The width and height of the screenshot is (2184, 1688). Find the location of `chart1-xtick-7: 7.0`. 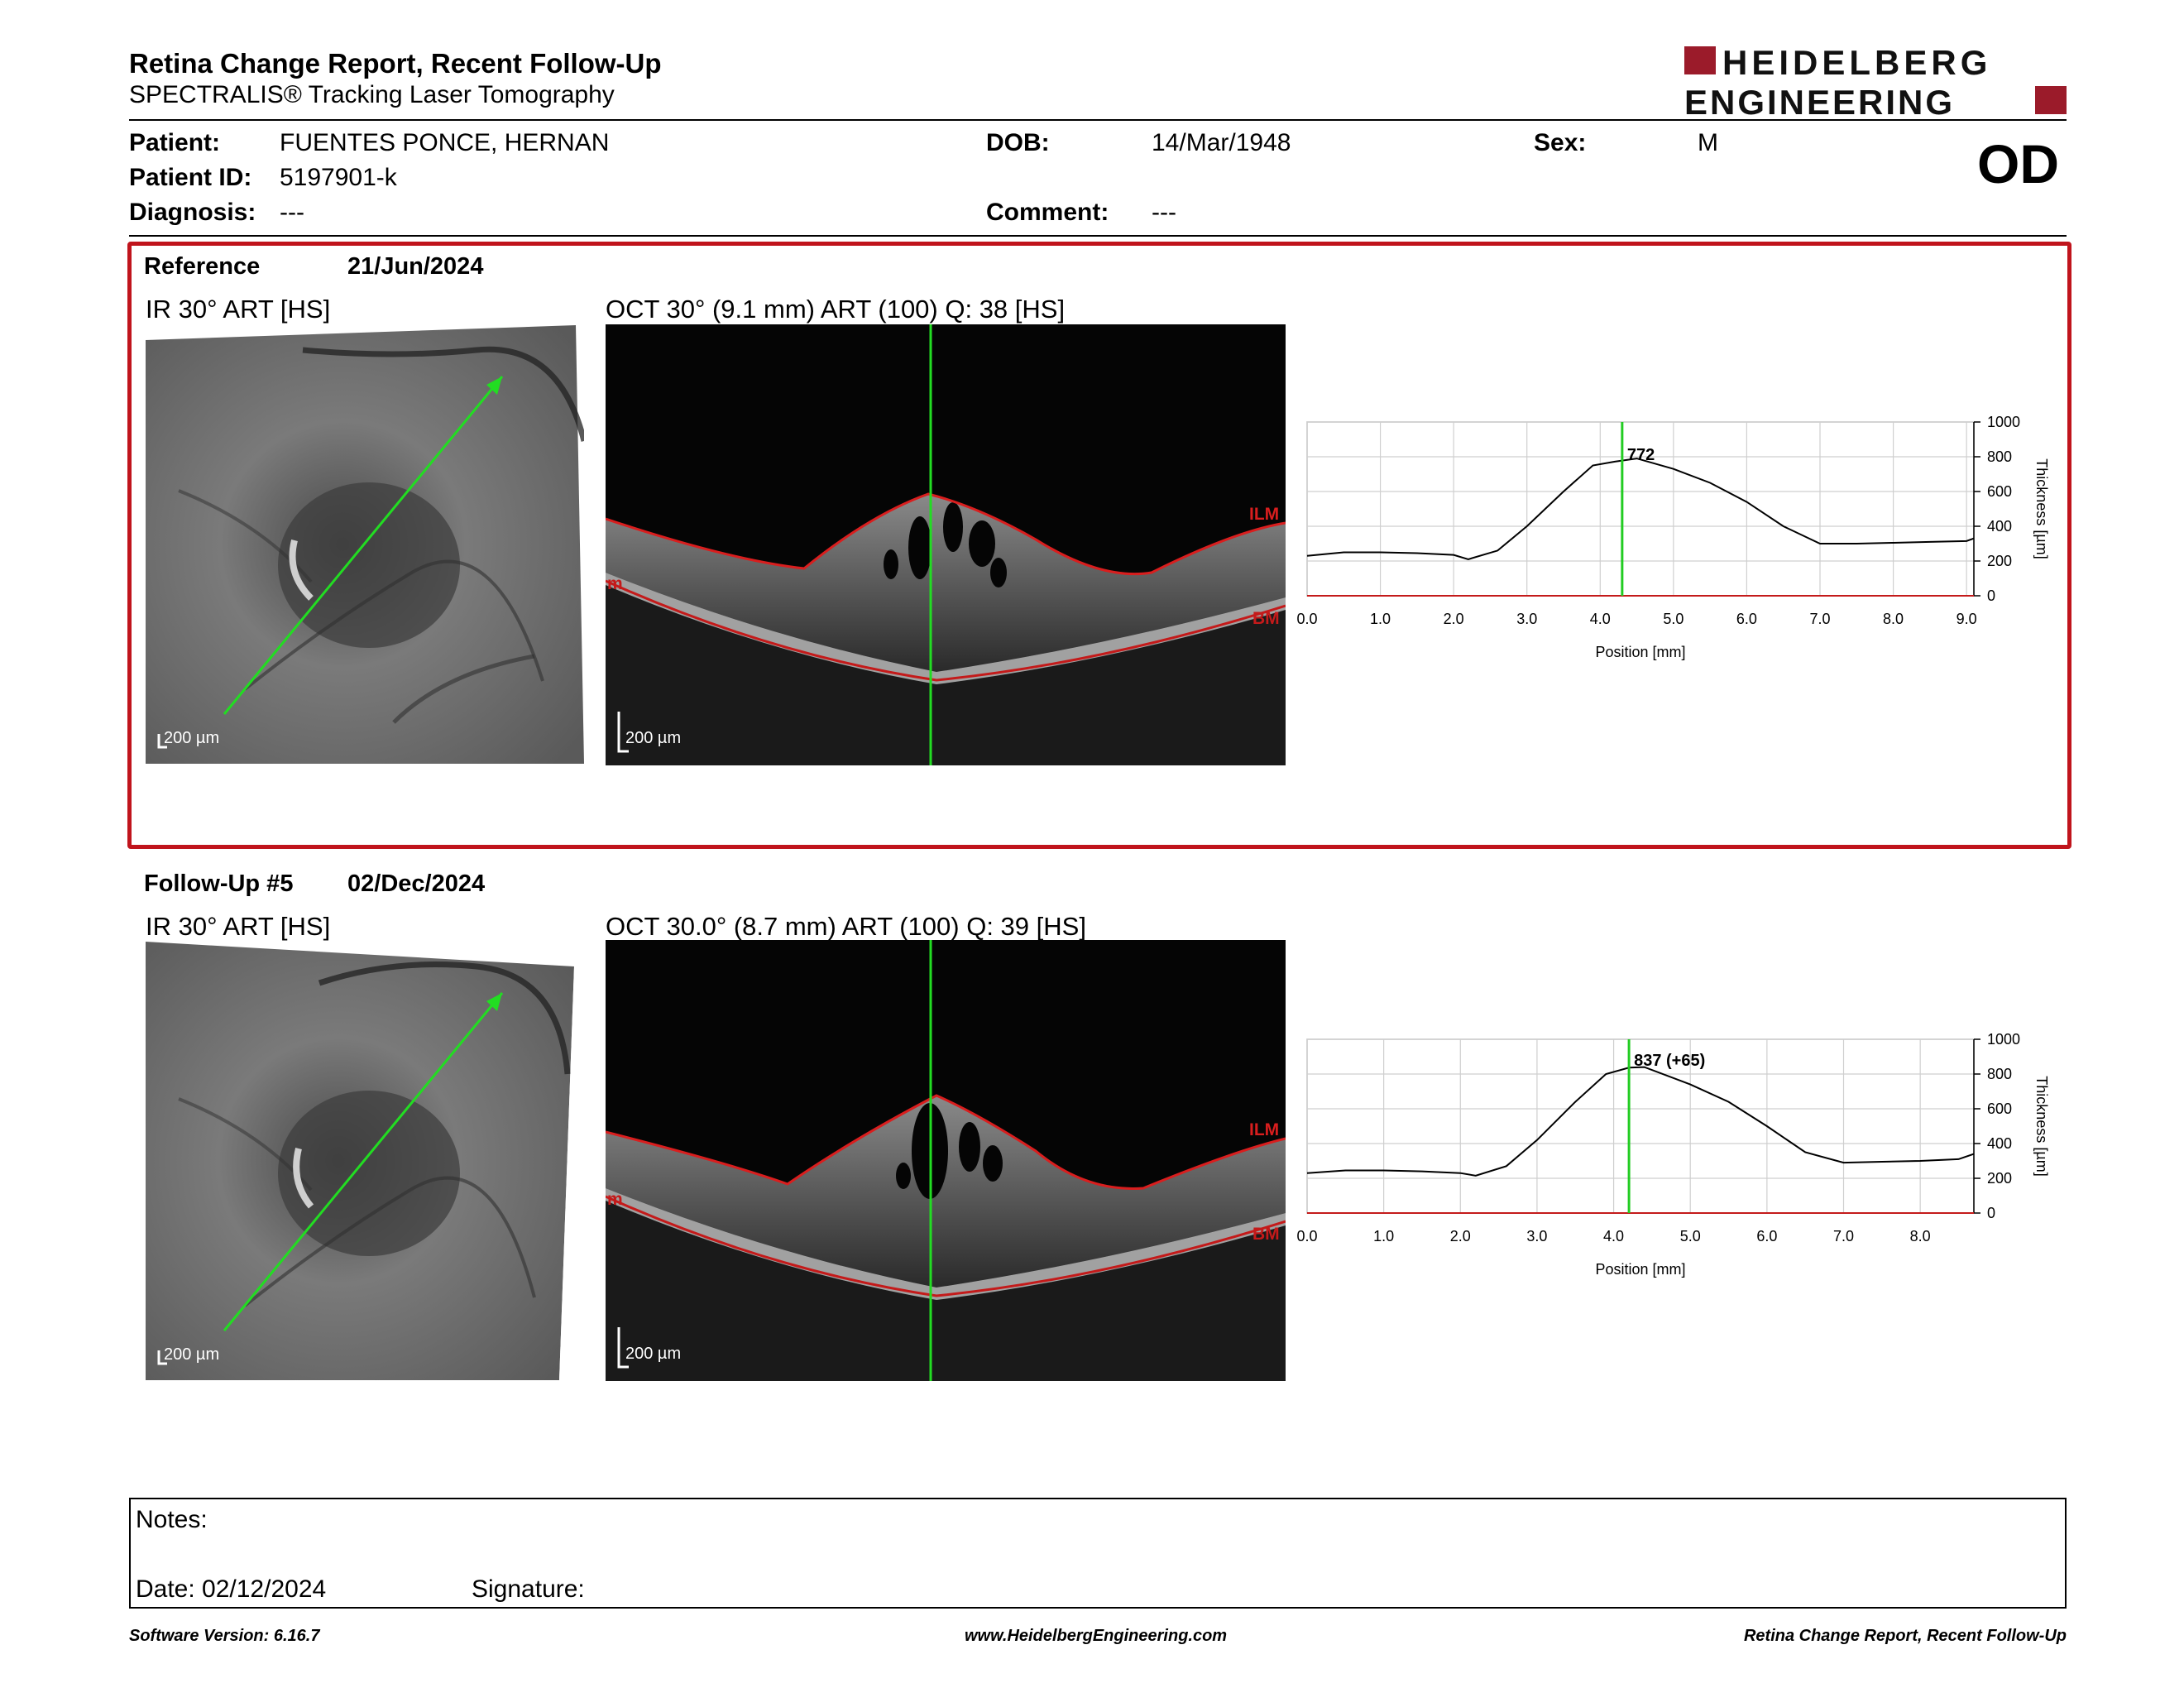

chart1-xtick-7: 7.0 is located at coordinates (1843, 1236).